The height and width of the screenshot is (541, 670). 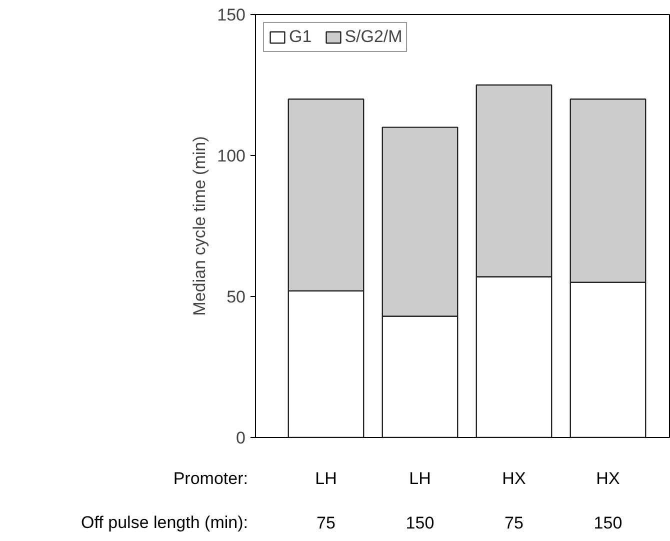 What do you see at coordinates (200, 226) in the screenshot?
I see `y-axis-title: Median cycle time (min)` at bounding box center [200, 226].